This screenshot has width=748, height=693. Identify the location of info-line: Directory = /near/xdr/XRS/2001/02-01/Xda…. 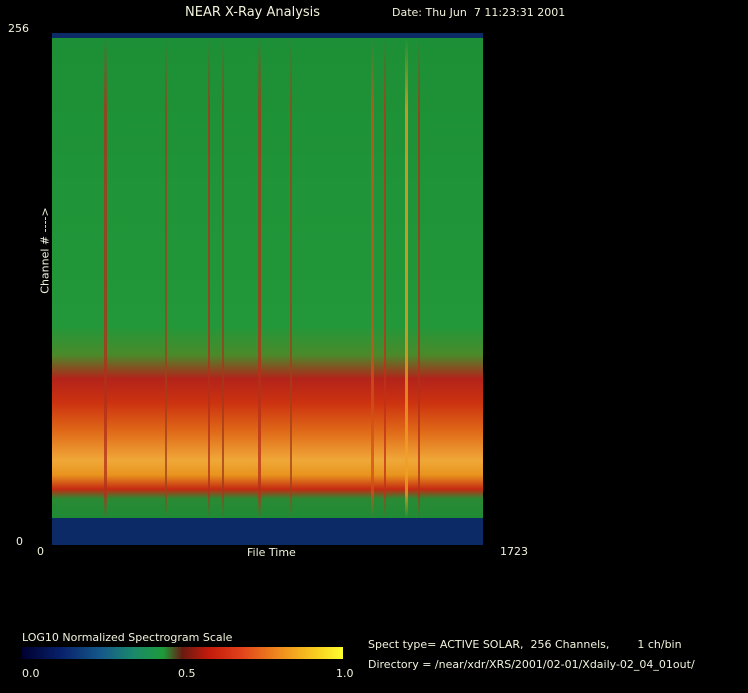
(531, 664).